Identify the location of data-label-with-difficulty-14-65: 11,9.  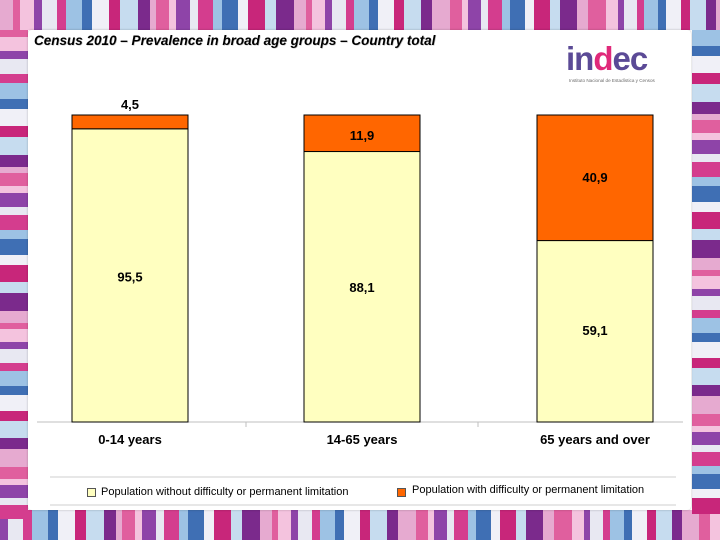
(362, 135).